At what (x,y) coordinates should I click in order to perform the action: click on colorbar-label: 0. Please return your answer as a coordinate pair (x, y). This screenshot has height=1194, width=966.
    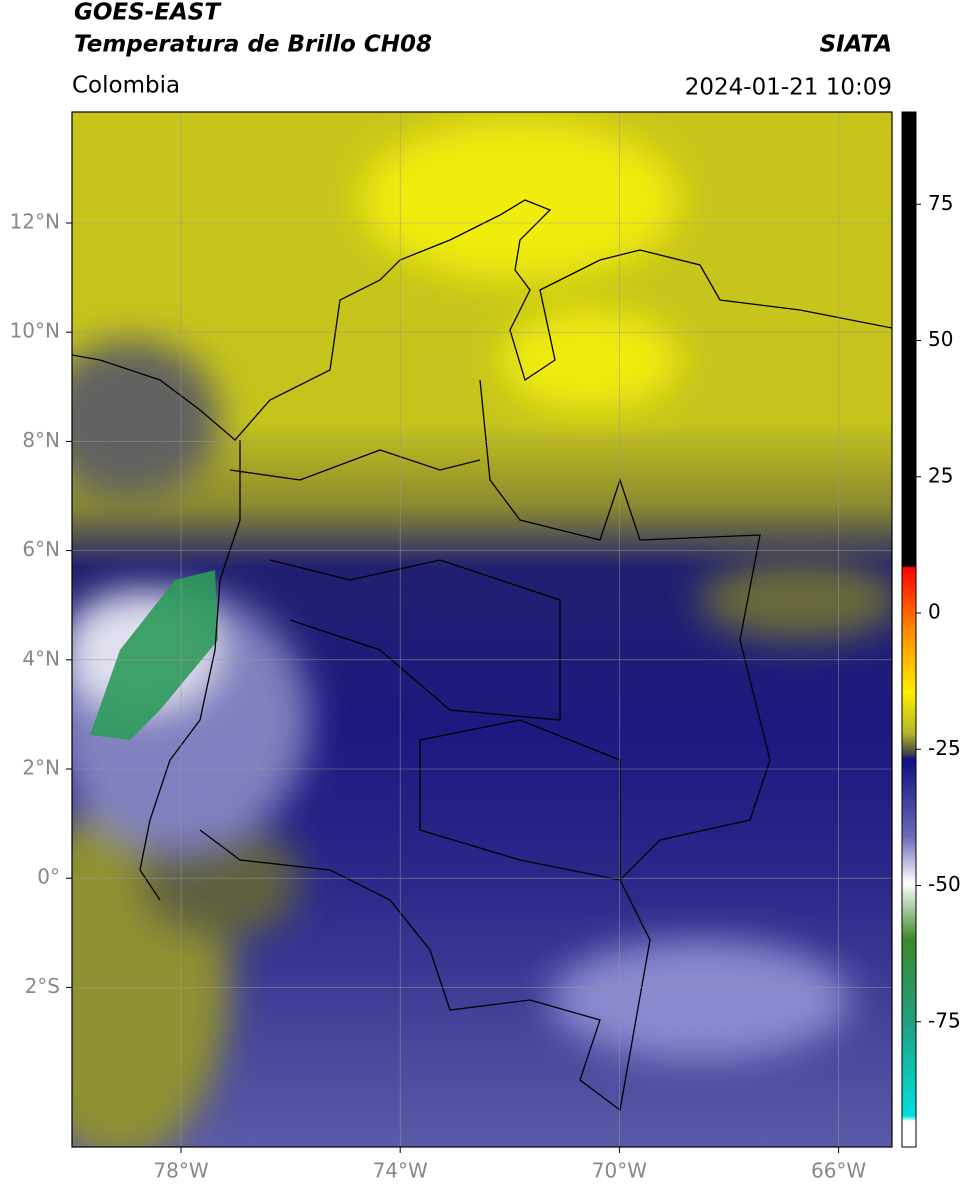
    Looking at the image, I should click on (934, 612).